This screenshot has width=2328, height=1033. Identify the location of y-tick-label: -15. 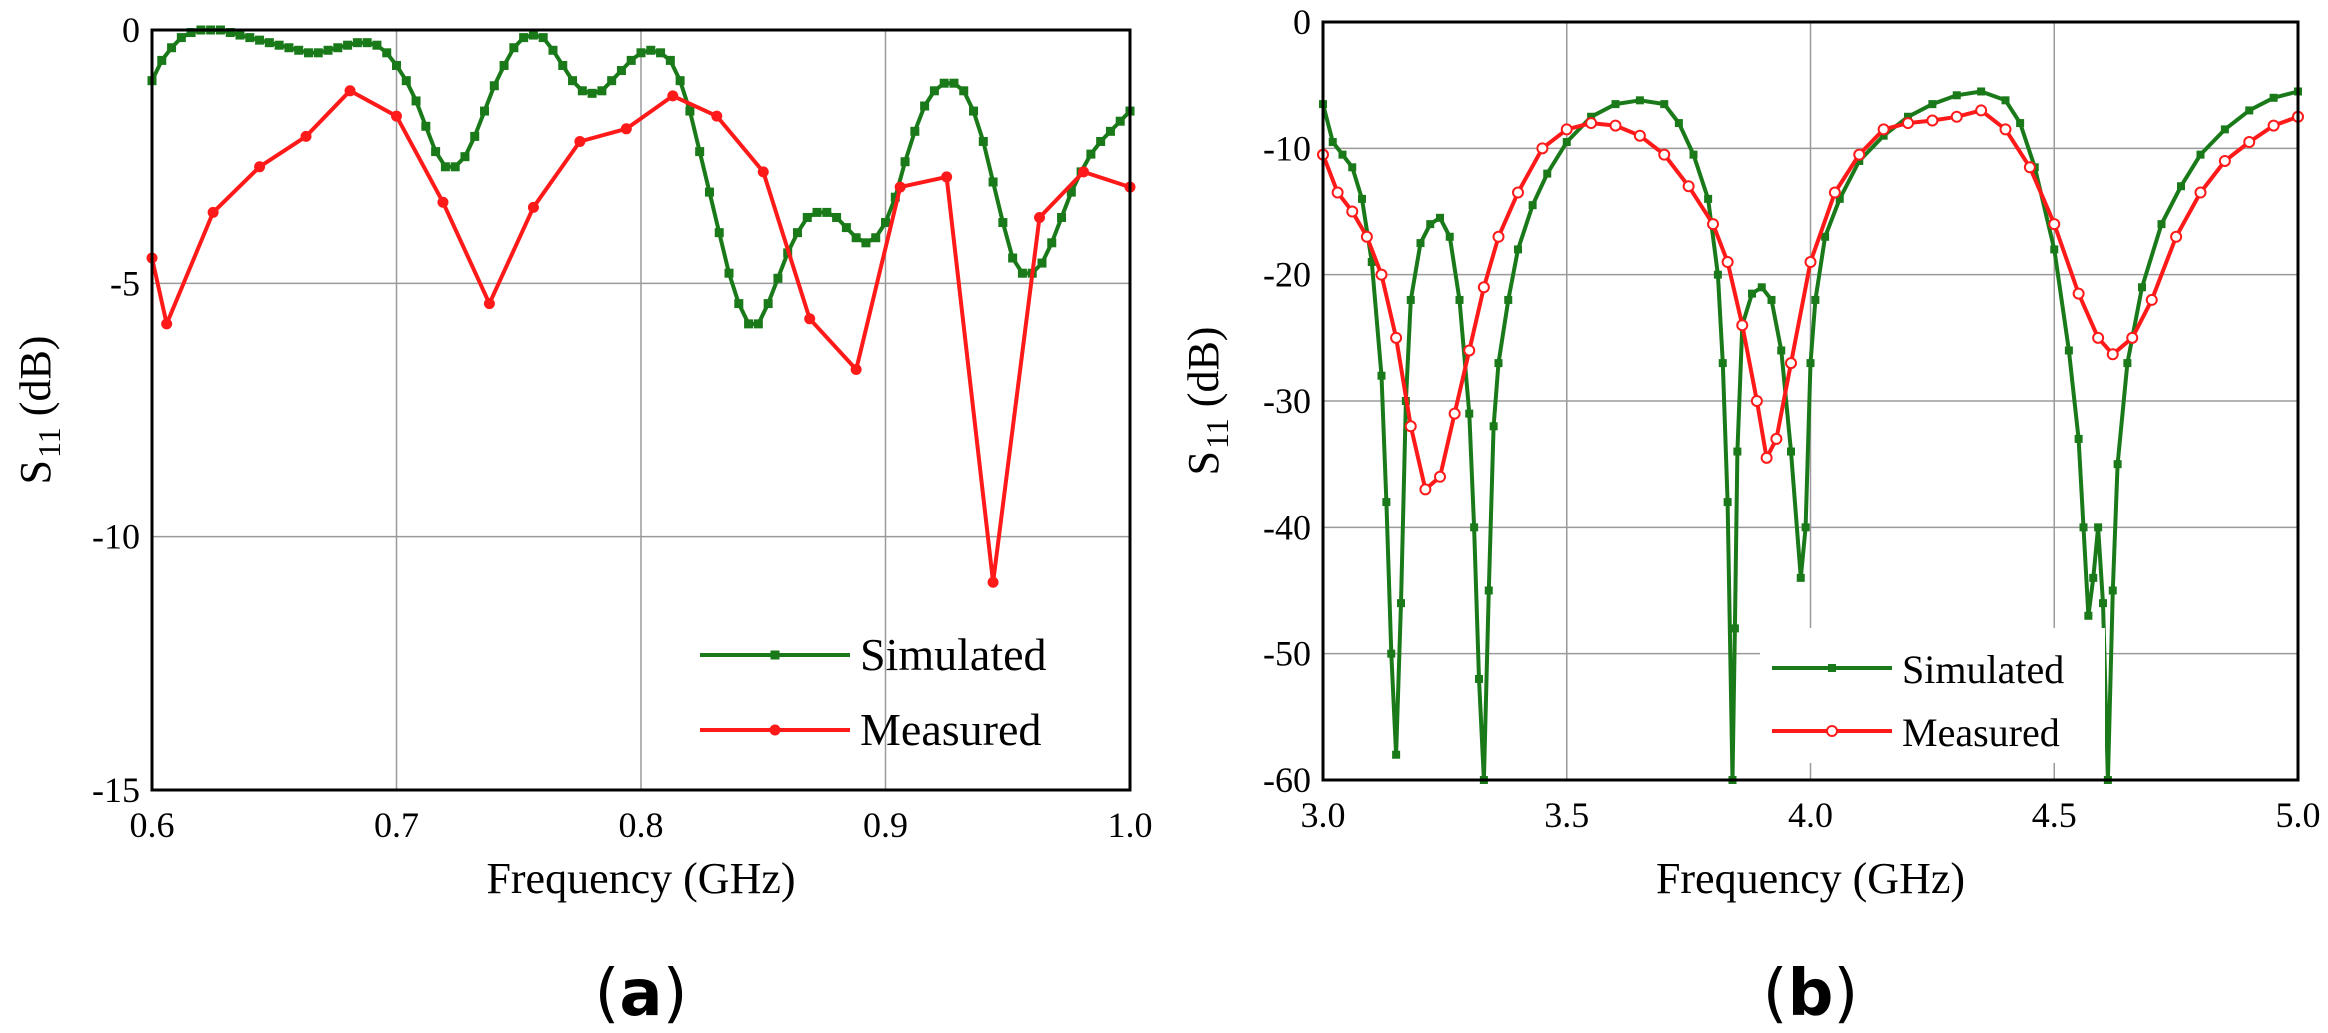
(116, 790).